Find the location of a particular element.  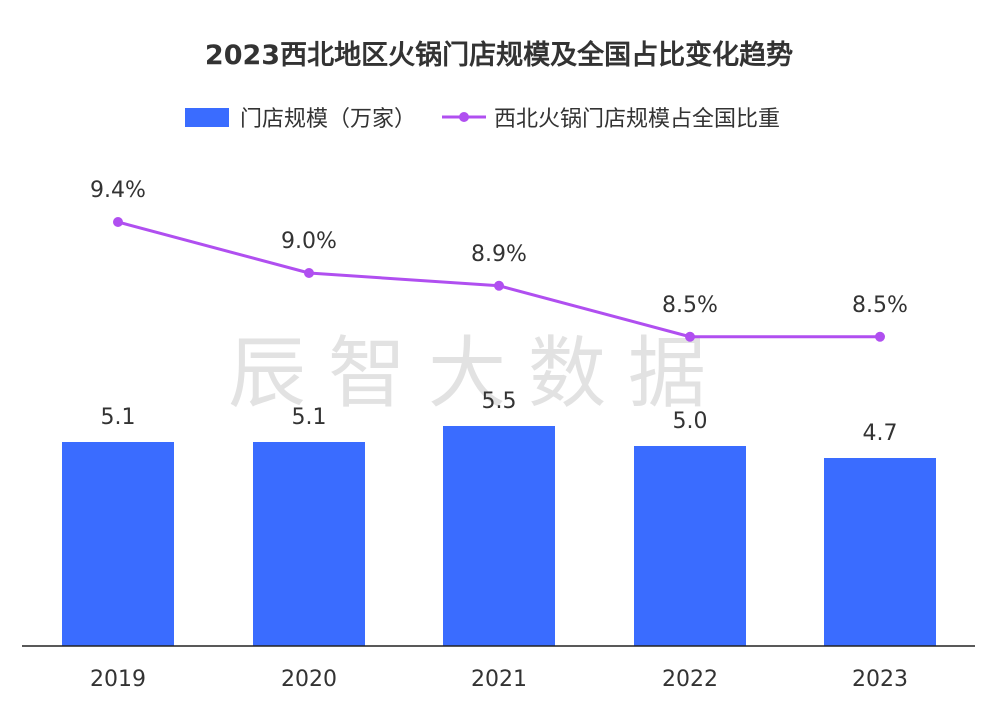

legend-line-marker is located at coordinates (464, 117).